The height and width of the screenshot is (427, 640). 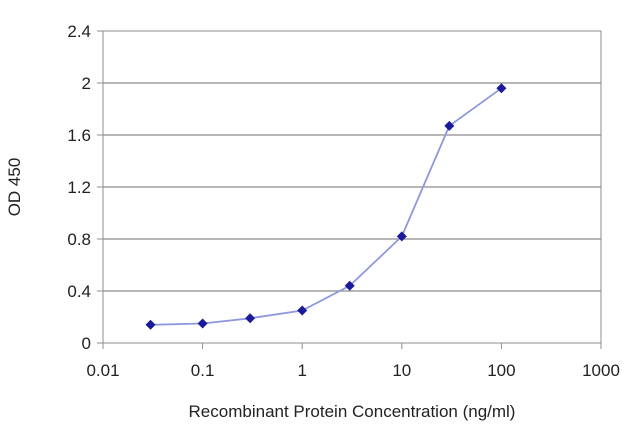 I want to click on y-tick-label: 2, so click(x=86, y=83).